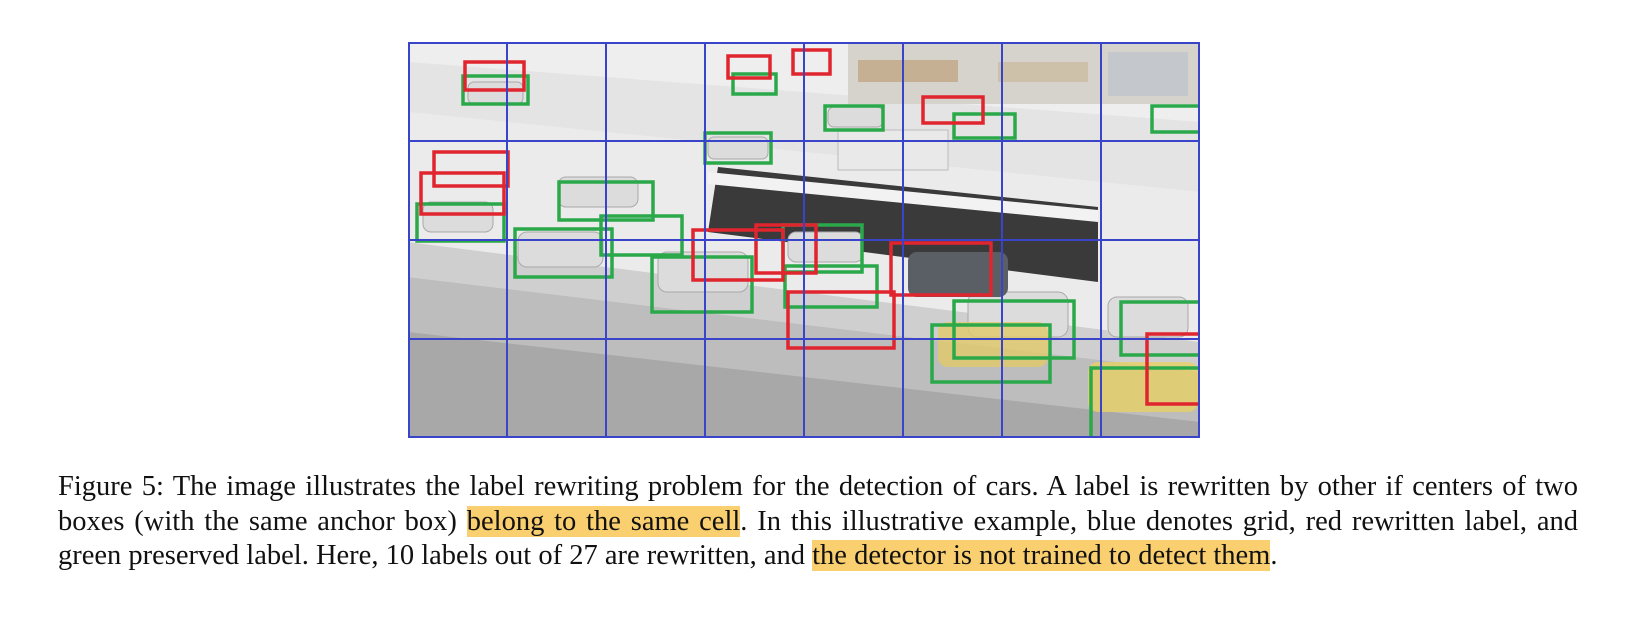 Image resolution: width=1630 pixels, height=622 pixels. What do you see at coordinates (1148, 74) in the screenshot?
I see `building-facade` at bounding box center [1148, 74].